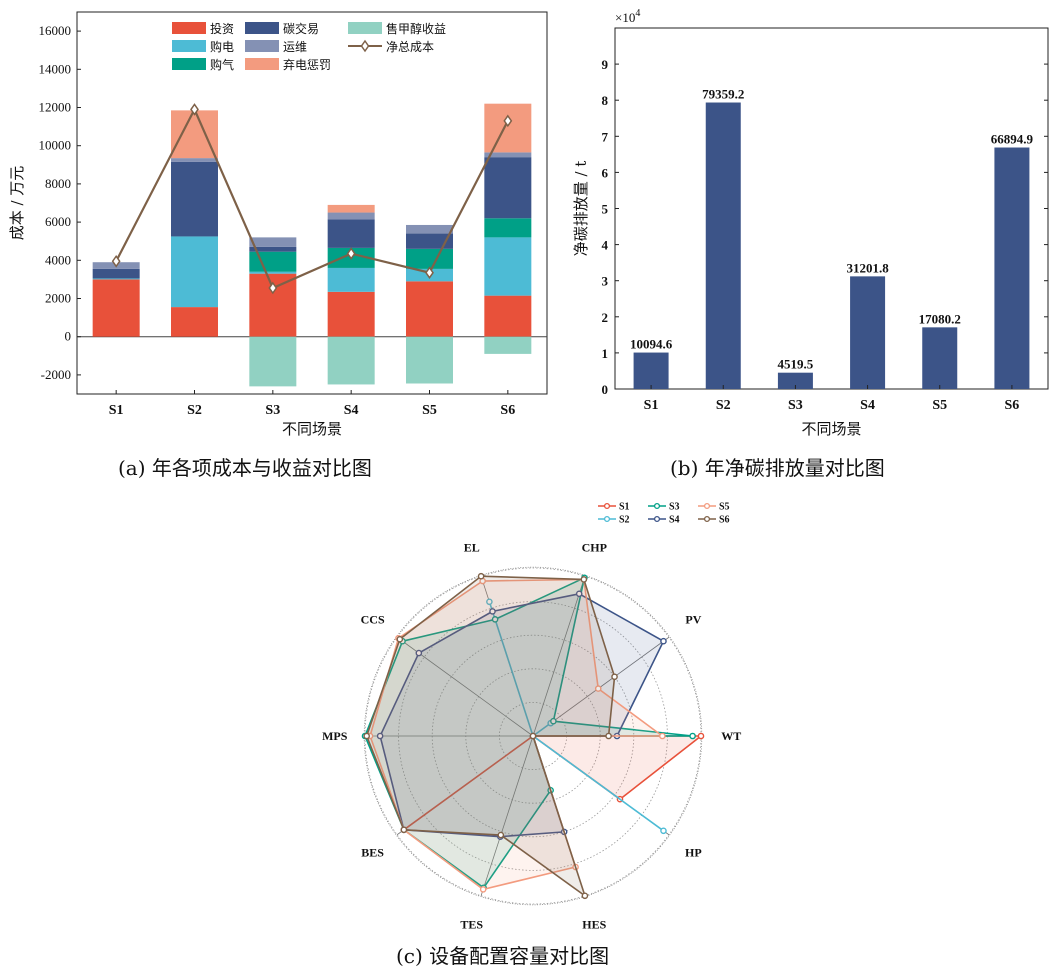 The image size is (1053, 969). Describe the element at coordinates (272, 410) in the screenshot. I see `x-tick-label: S3` at that location.